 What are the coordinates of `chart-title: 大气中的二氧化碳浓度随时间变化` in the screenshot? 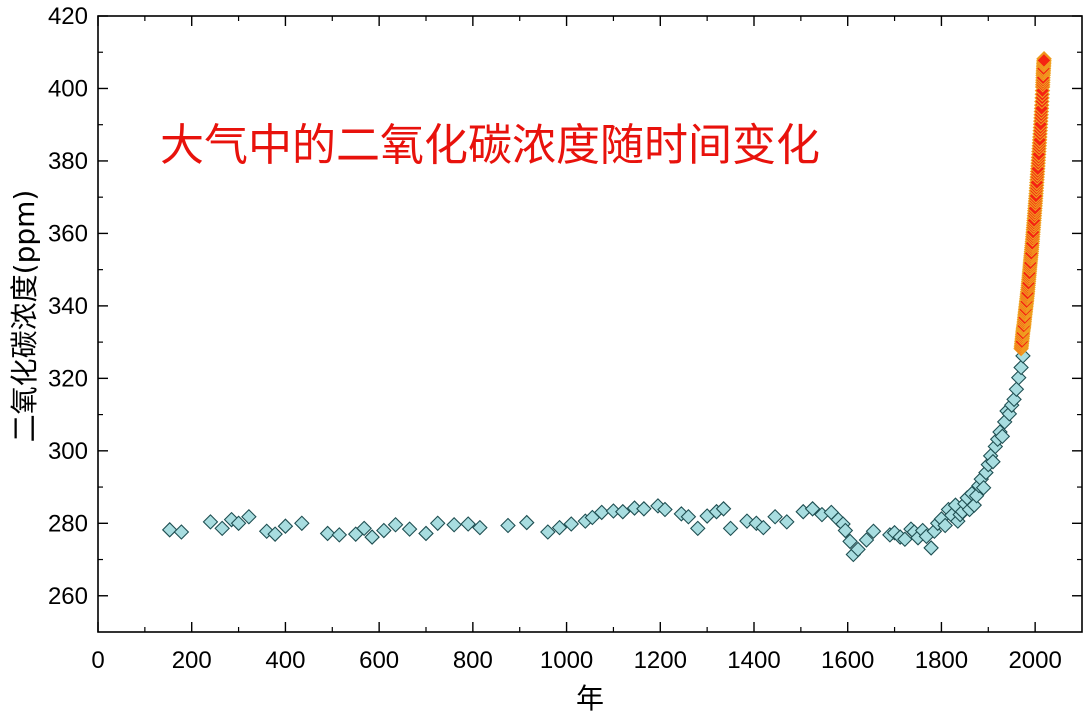 It's located at (490, 145).